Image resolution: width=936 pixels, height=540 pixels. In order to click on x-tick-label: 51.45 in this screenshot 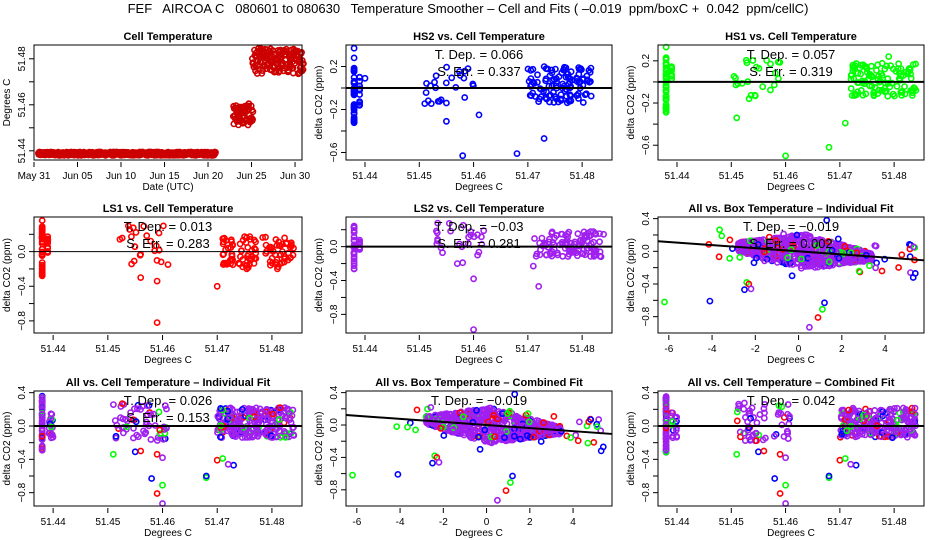, I will do `click(731, 522)`.